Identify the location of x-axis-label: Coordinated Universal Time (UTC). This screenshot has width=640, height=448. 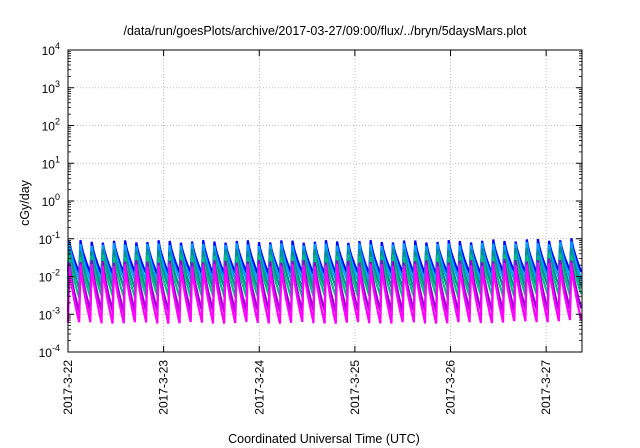
(324, 439).